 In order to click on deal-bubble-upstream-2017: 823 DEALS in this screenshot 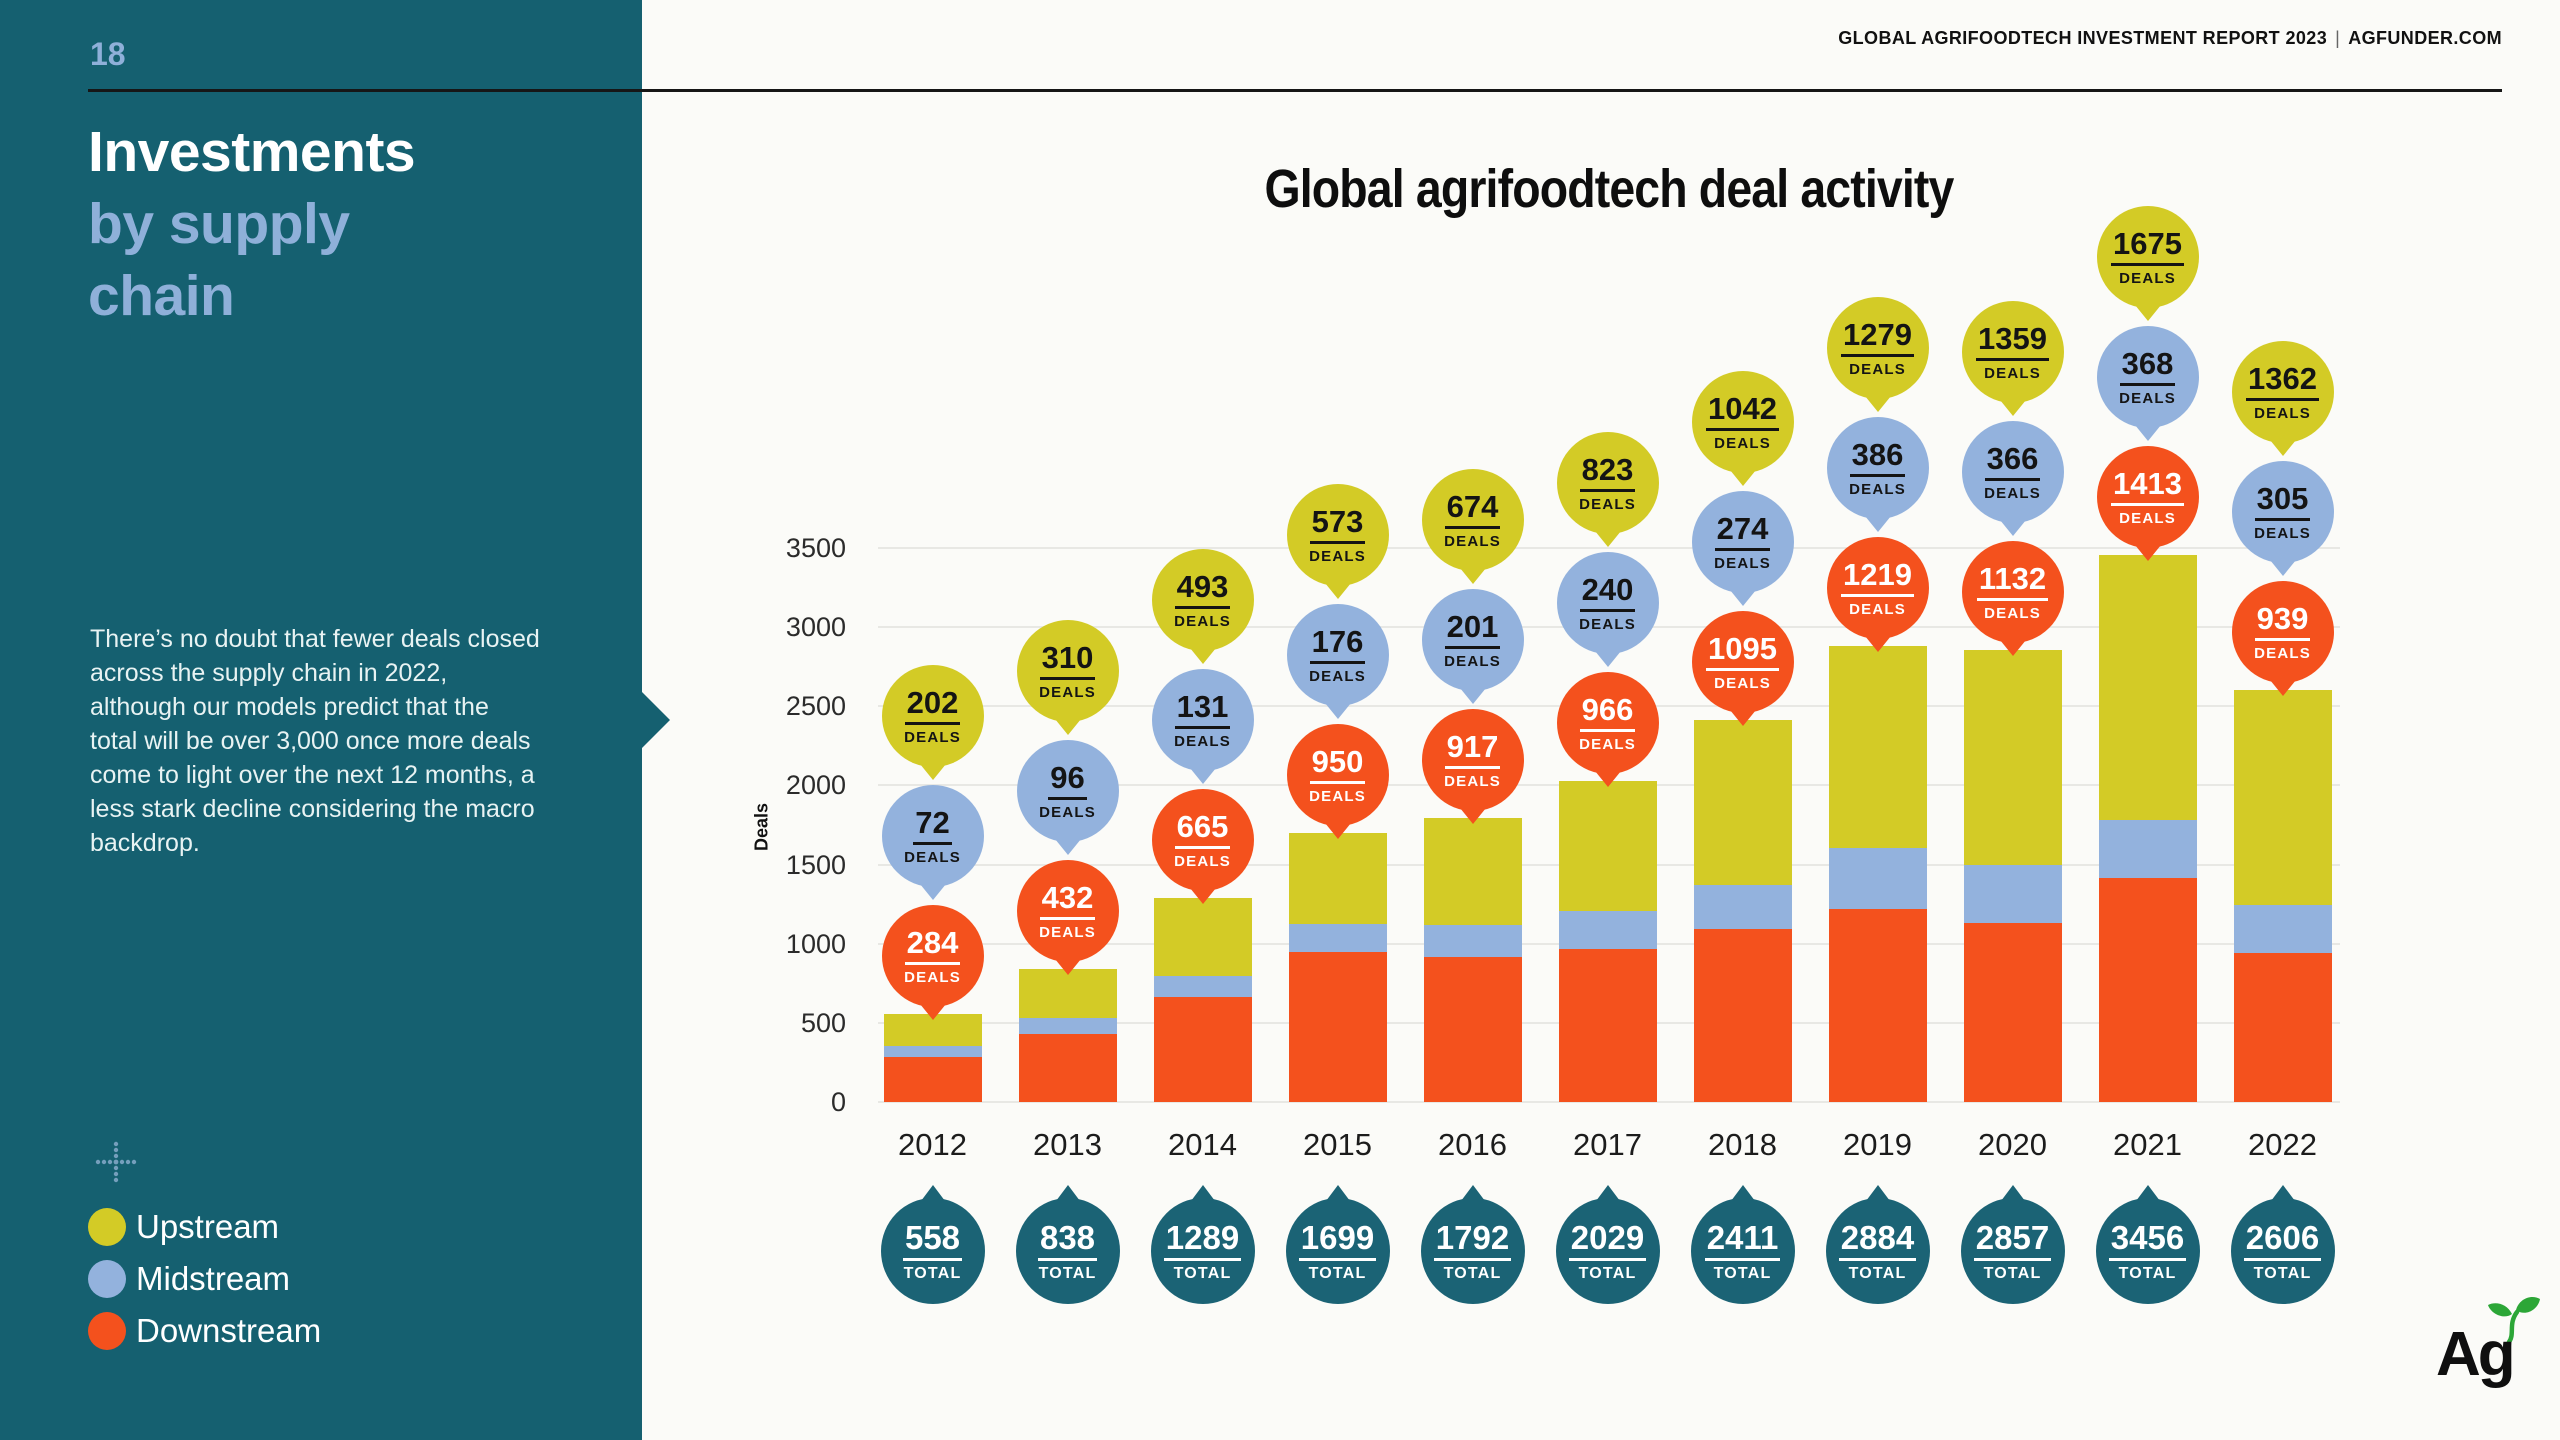, I will do `click(1607, 489)`.